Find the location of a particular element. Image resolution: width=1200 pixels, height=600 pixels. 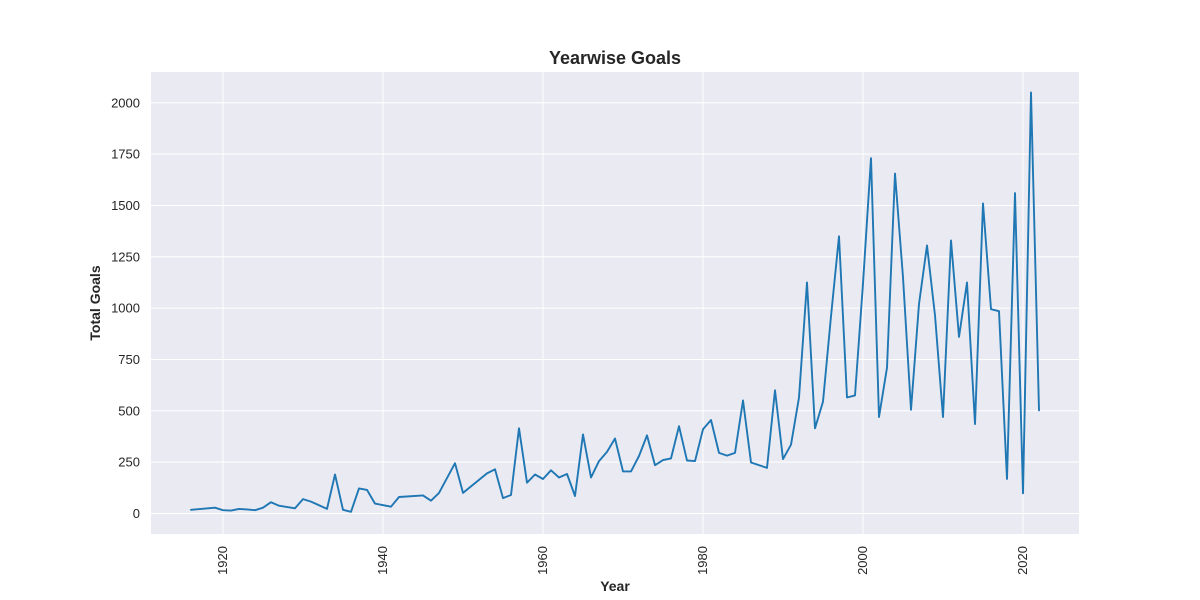

x-tick-label: 1940 is located at coordinates (382, 560).